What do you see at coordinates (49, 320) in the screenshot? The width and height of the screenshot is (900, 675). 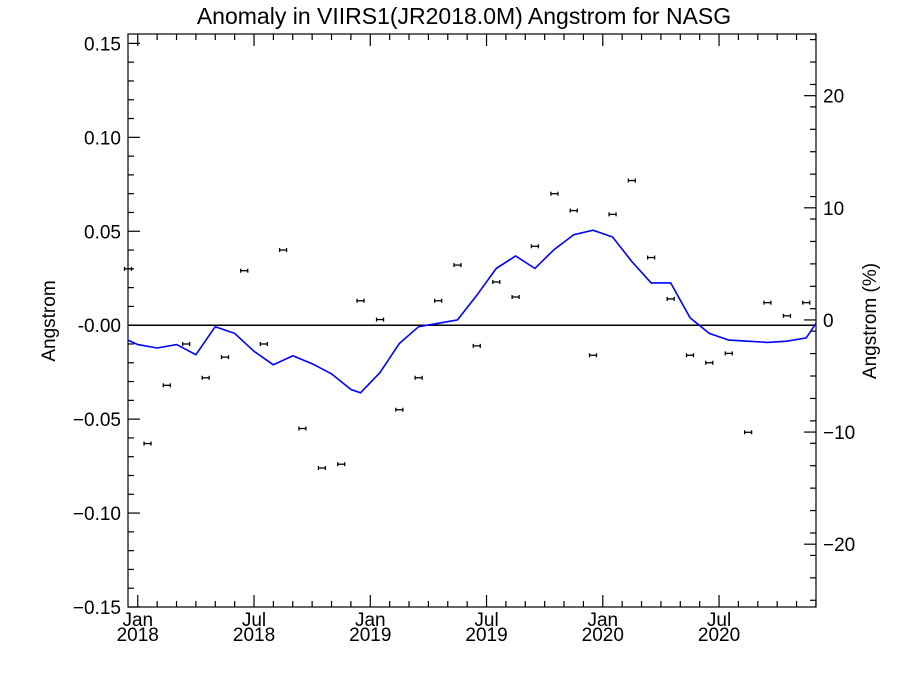 I see `y-axis-label-left: Angstrom` at bounding box center [49, 320].